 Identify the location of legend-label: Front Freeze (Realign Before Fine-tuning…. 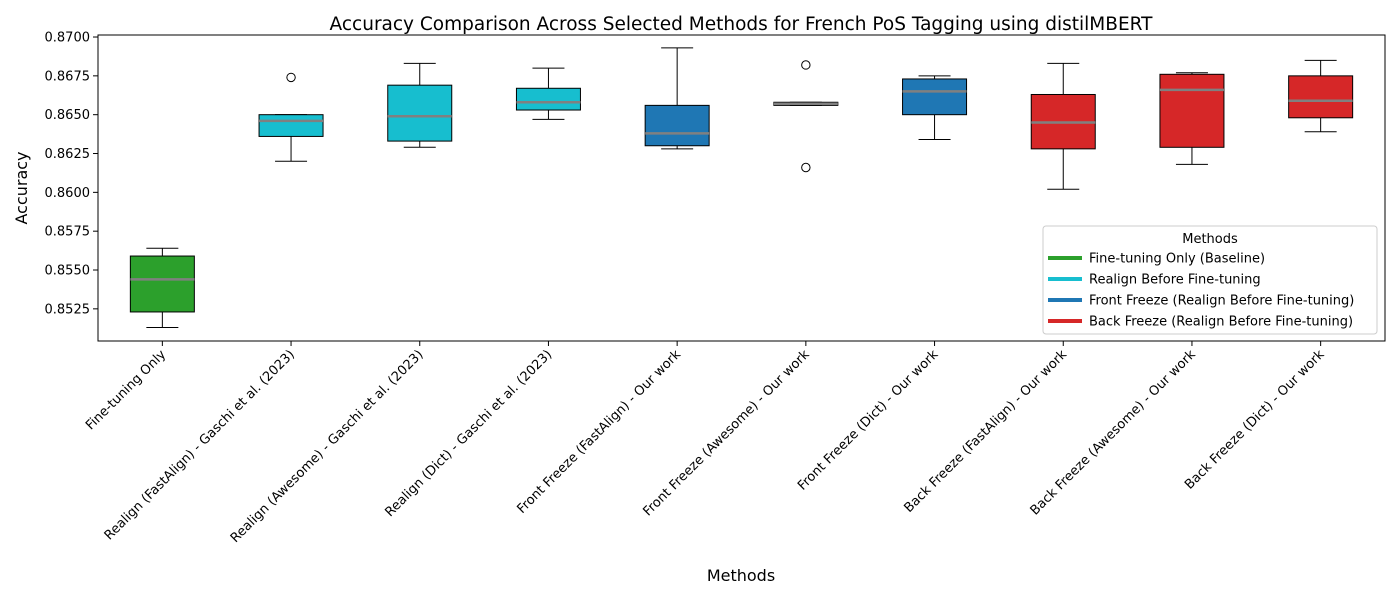
(1221, 301).